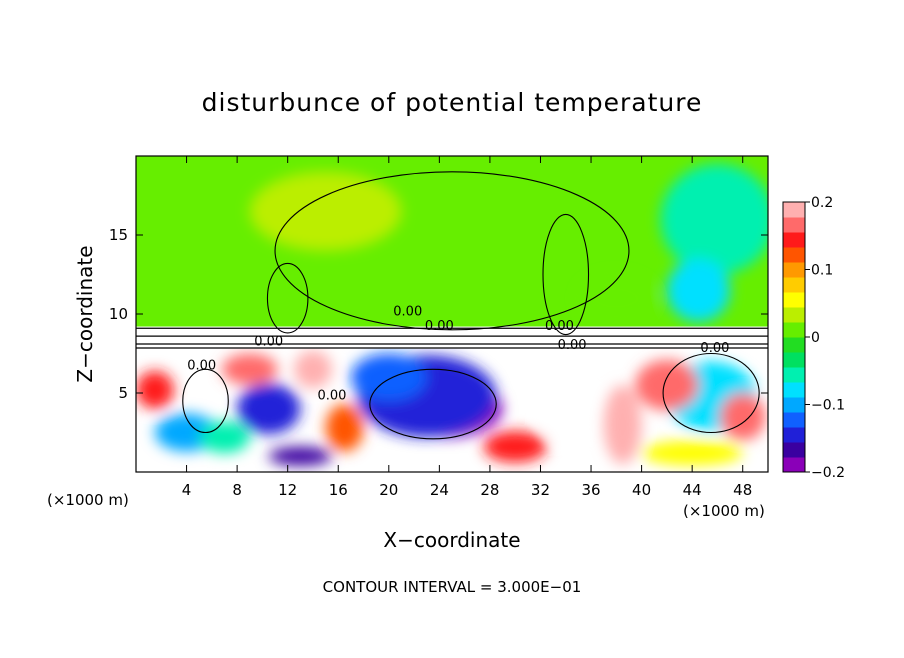 This screenshot has width=904, height=658. What do you see at coordinates (187, 490) in the screenshot?
I see `x-tick-label-0: 4` at bounding box center [187, 490].